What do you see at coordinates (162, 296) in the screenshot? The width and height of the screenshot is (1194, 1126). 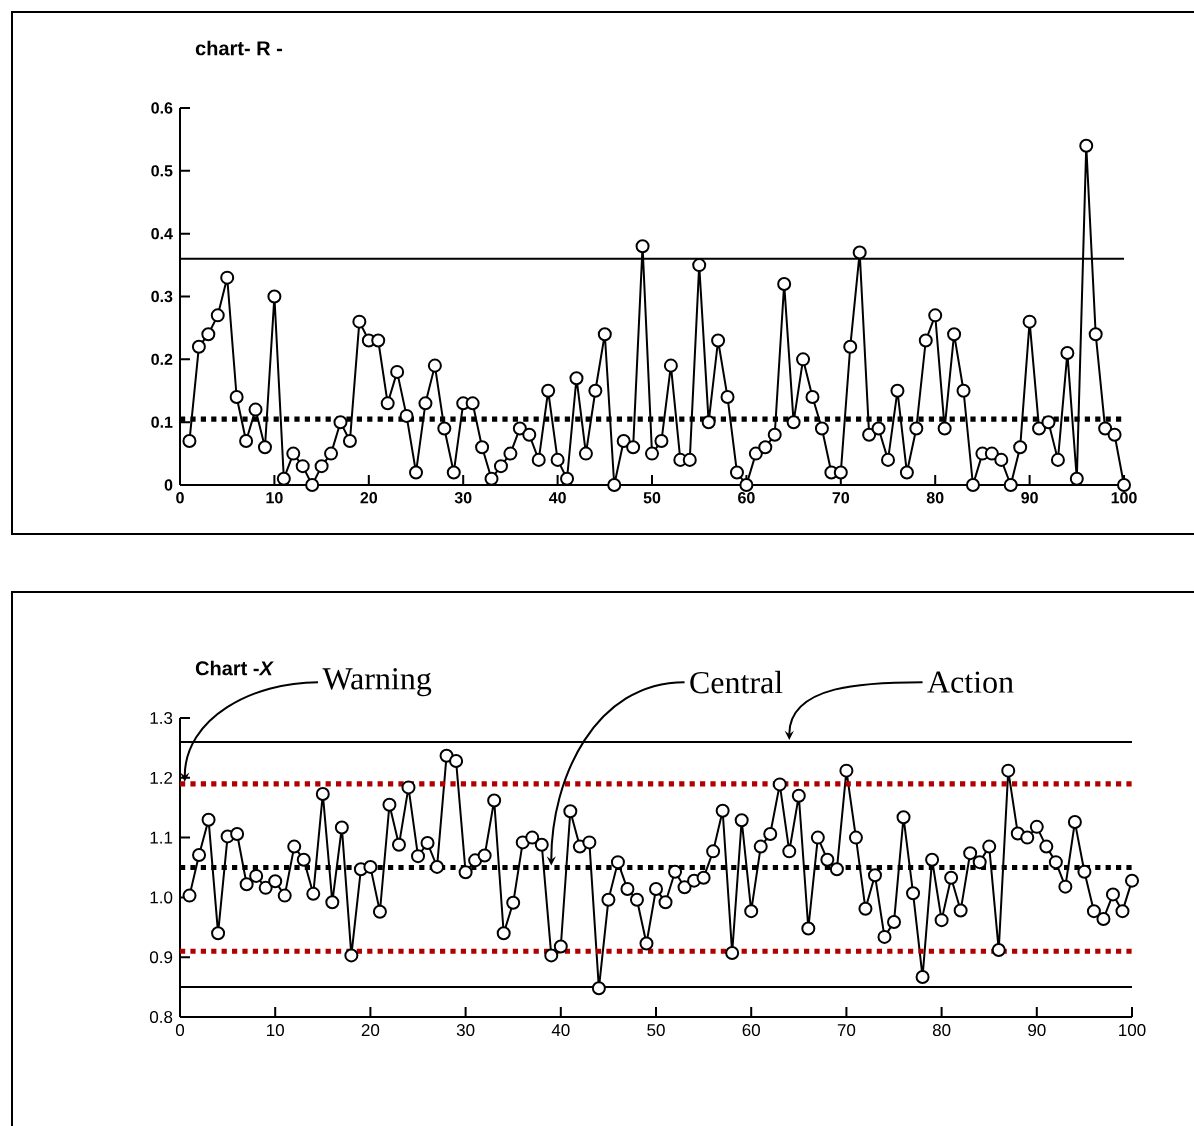 I see `y-tick-label: 0.3` at bounding box center [162, 296].